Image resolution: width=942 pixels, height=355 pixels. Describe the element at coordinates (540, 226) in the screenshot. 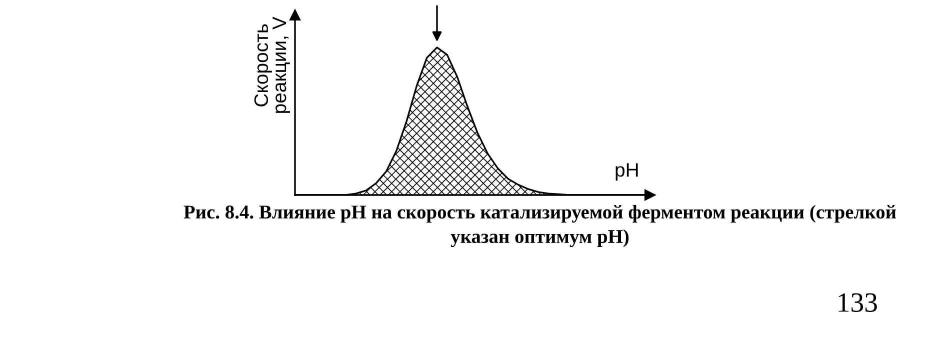

I see `text: Рис. 8.4. Влияние pH на скорость катализируемой ферментом реакции (стрелкой указан оптимум pH)` at that location.